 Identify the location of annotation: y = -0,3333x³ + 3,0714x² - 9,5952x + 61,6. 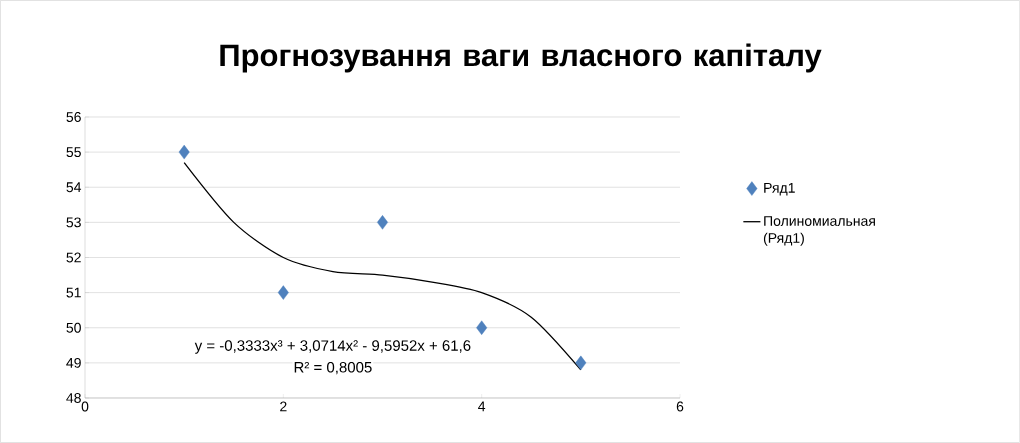
(332, 347).